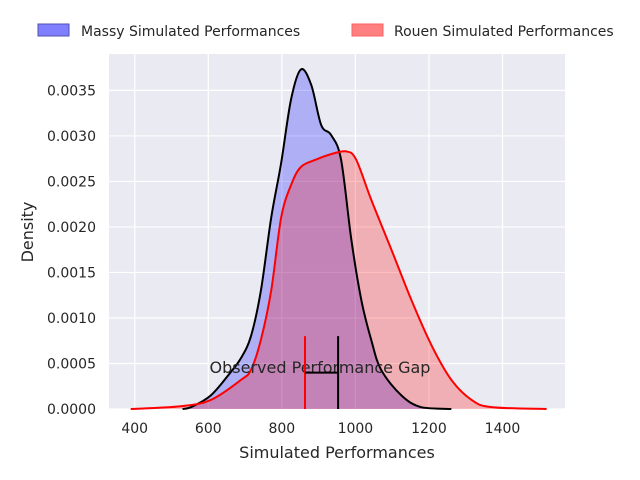 This screenshot has width=640, height=480. What do you see at coordinates (190, 32) in the screenshot?
I see `legend-label-massy: Massy Simulated Performances` at bounding box center [190, 32].